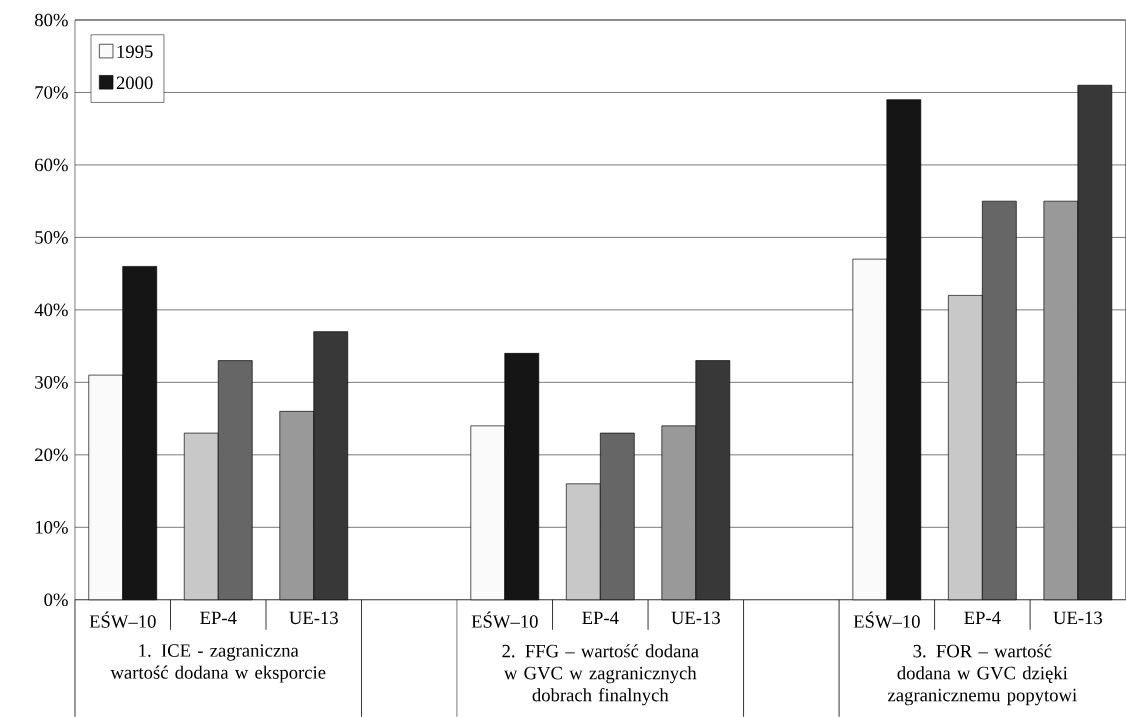  Describe the element at coordinates (134, 83) in the screenshot. I see `legend-label: 2000` at that location.